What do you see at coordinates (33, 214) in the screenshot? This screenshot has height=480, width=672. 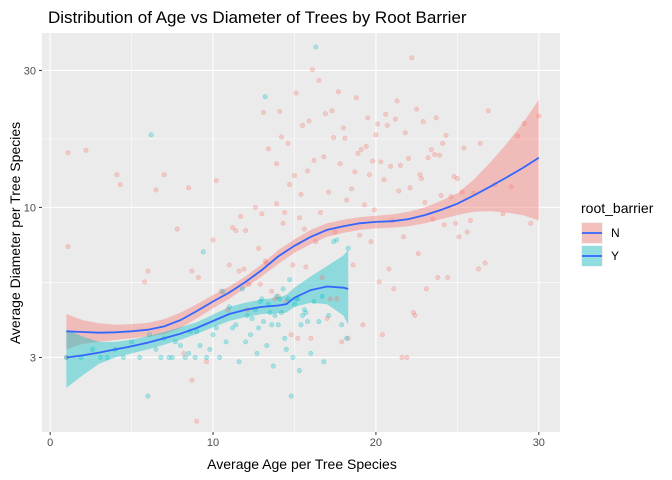 I see `y-axis: 3 10 30` at bounding box center [33, 214].